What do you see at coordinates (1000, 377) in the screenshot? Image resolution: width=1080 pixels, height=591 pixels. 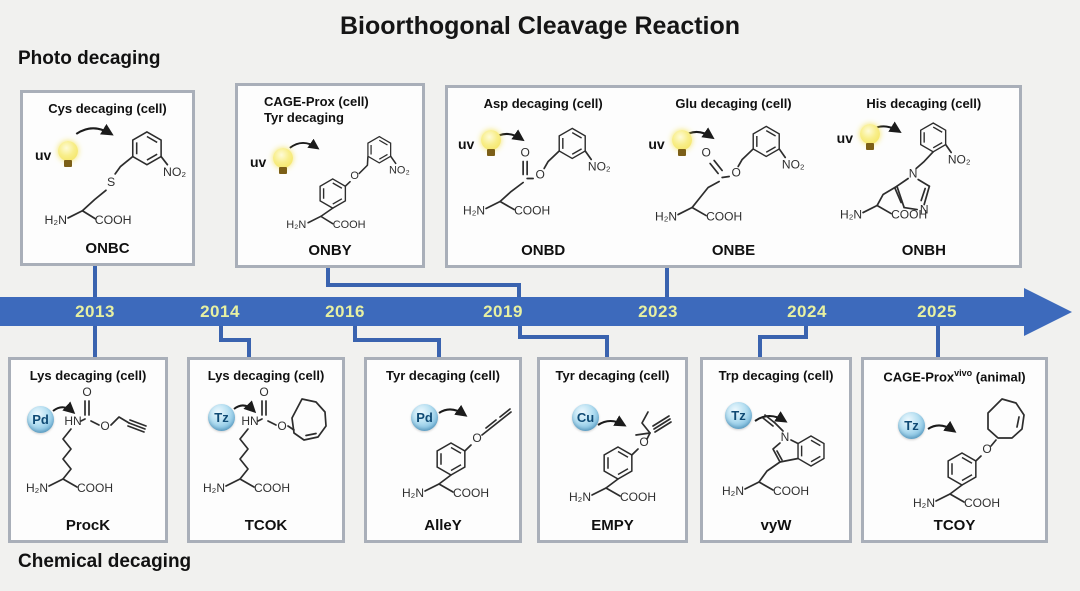 I see `card-title-suffix: (animal)` at bounding box center [1000, 377].